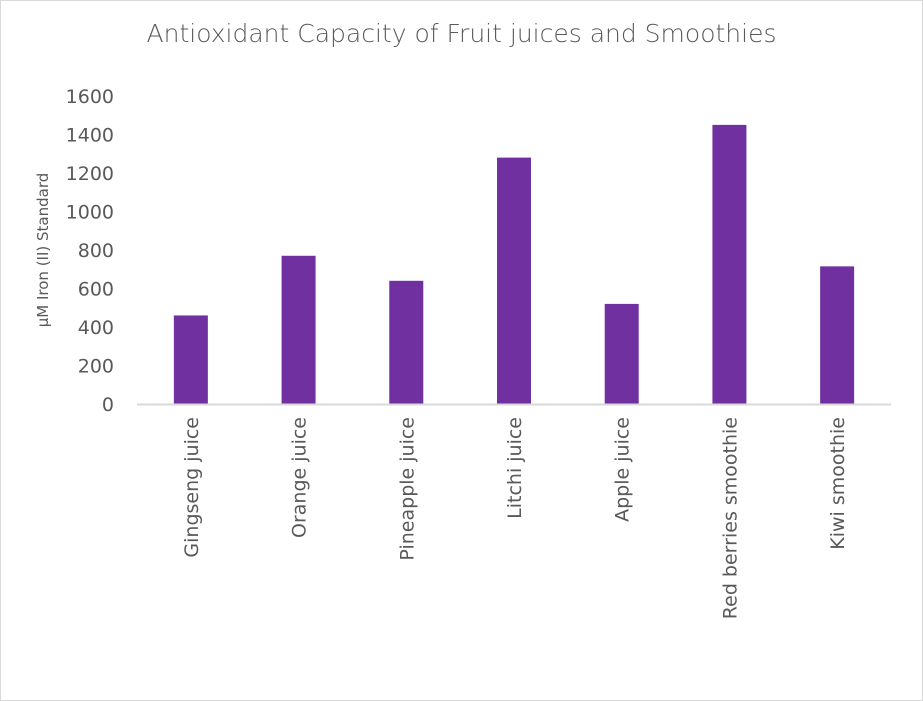 The image size is (923, 701). Describe the element at coordinates (407, 489) in the screenshot. I see `x-tick-label: Pineapple juice` at that location.